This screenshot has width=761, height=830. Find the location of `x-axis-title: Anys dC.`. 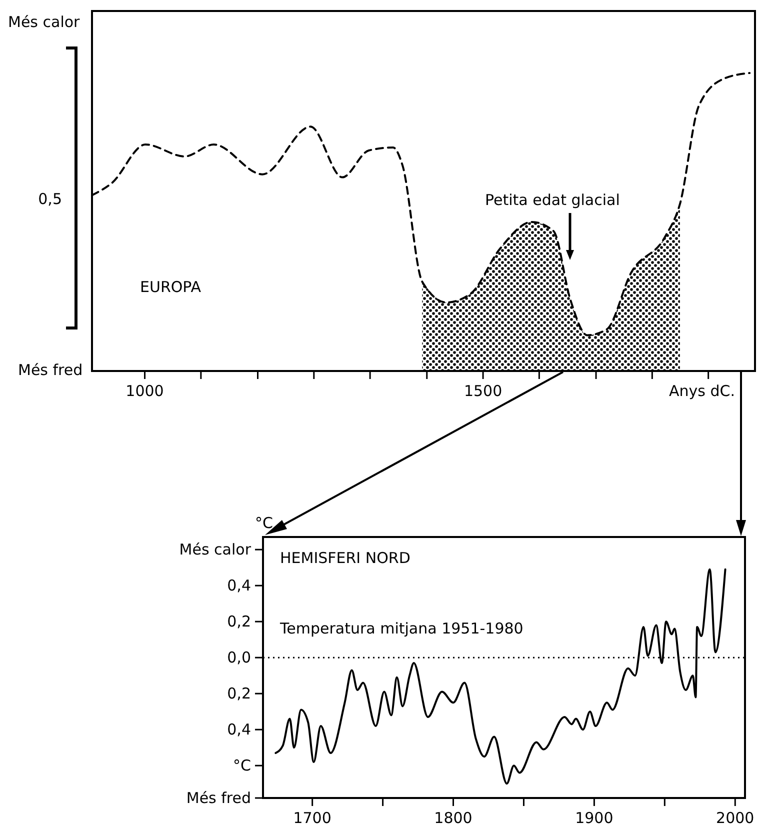

x-axis-title: Anys dC. is located at coordinates (702, 391).